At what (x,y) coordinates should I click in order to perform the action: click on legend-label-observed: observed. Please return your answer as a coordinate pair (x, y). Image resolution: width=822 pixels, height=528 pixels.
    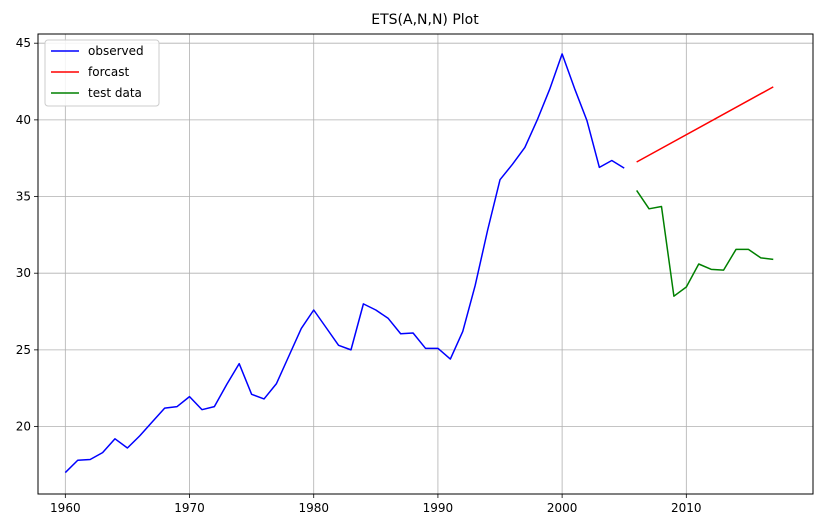
    Looking at the image, I should click on (116, 51).